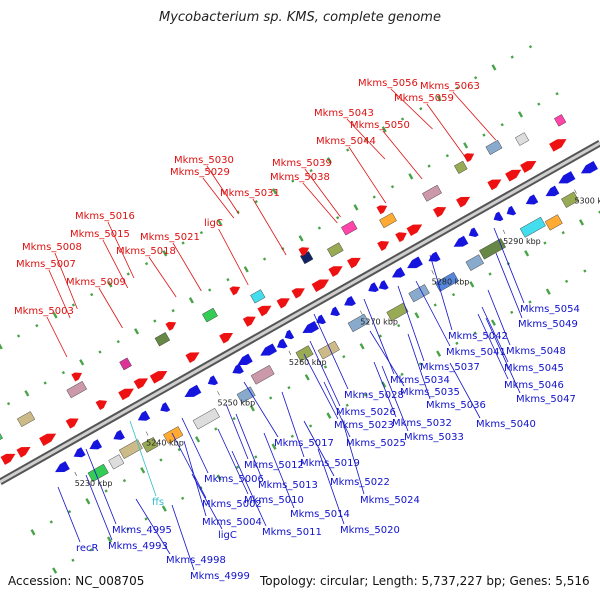 The height and width of the screenshot is (600, 600). I want to click on gene-label-lower: Mkms_5013, so click(288, 485).